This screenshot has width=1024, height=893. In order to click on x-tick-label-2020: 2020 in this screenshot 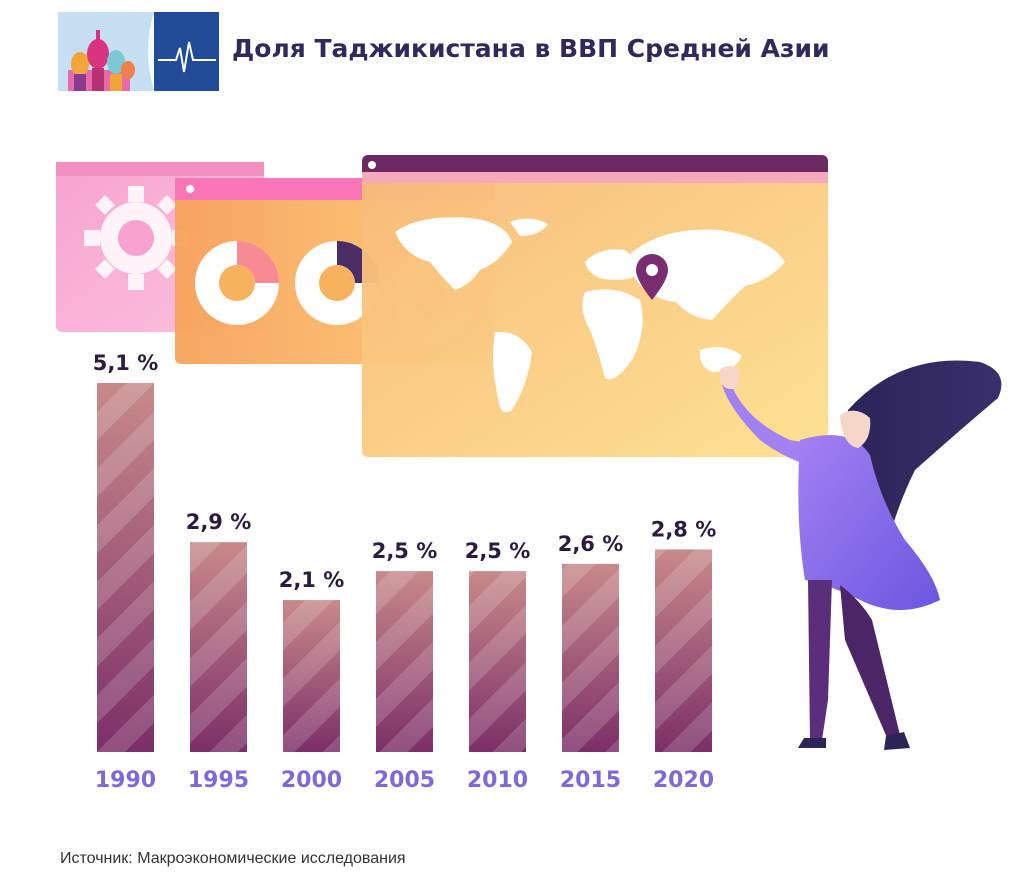, I will do `click(683, 780)`.